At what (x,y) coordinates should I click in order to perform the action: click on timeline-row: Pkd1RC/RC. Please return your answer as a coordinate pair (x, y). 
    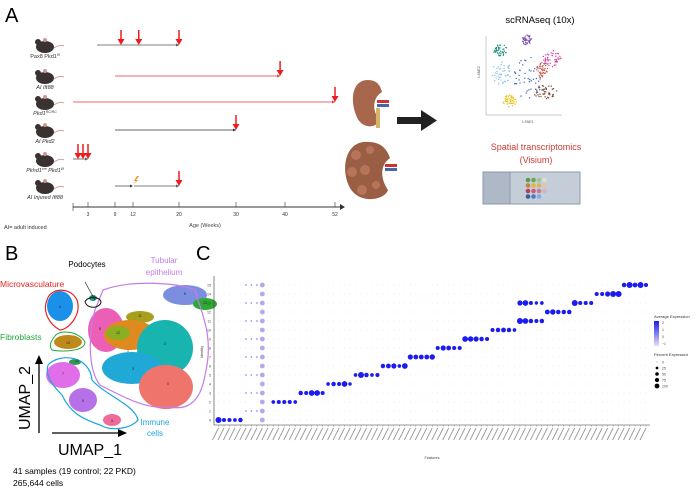
    Looking at the image, I should click on (186, 102).